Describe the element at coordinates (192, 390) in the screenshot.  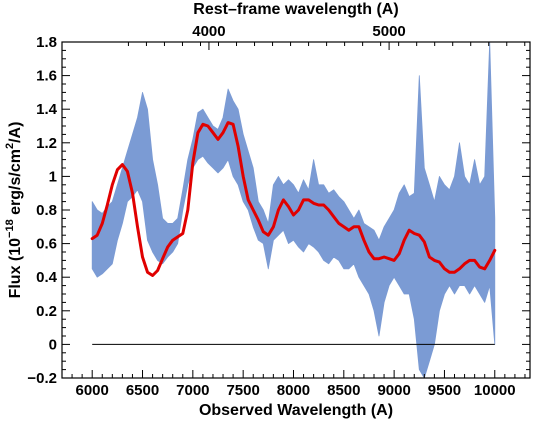
I see `x-tick-label: 7000` at that location.